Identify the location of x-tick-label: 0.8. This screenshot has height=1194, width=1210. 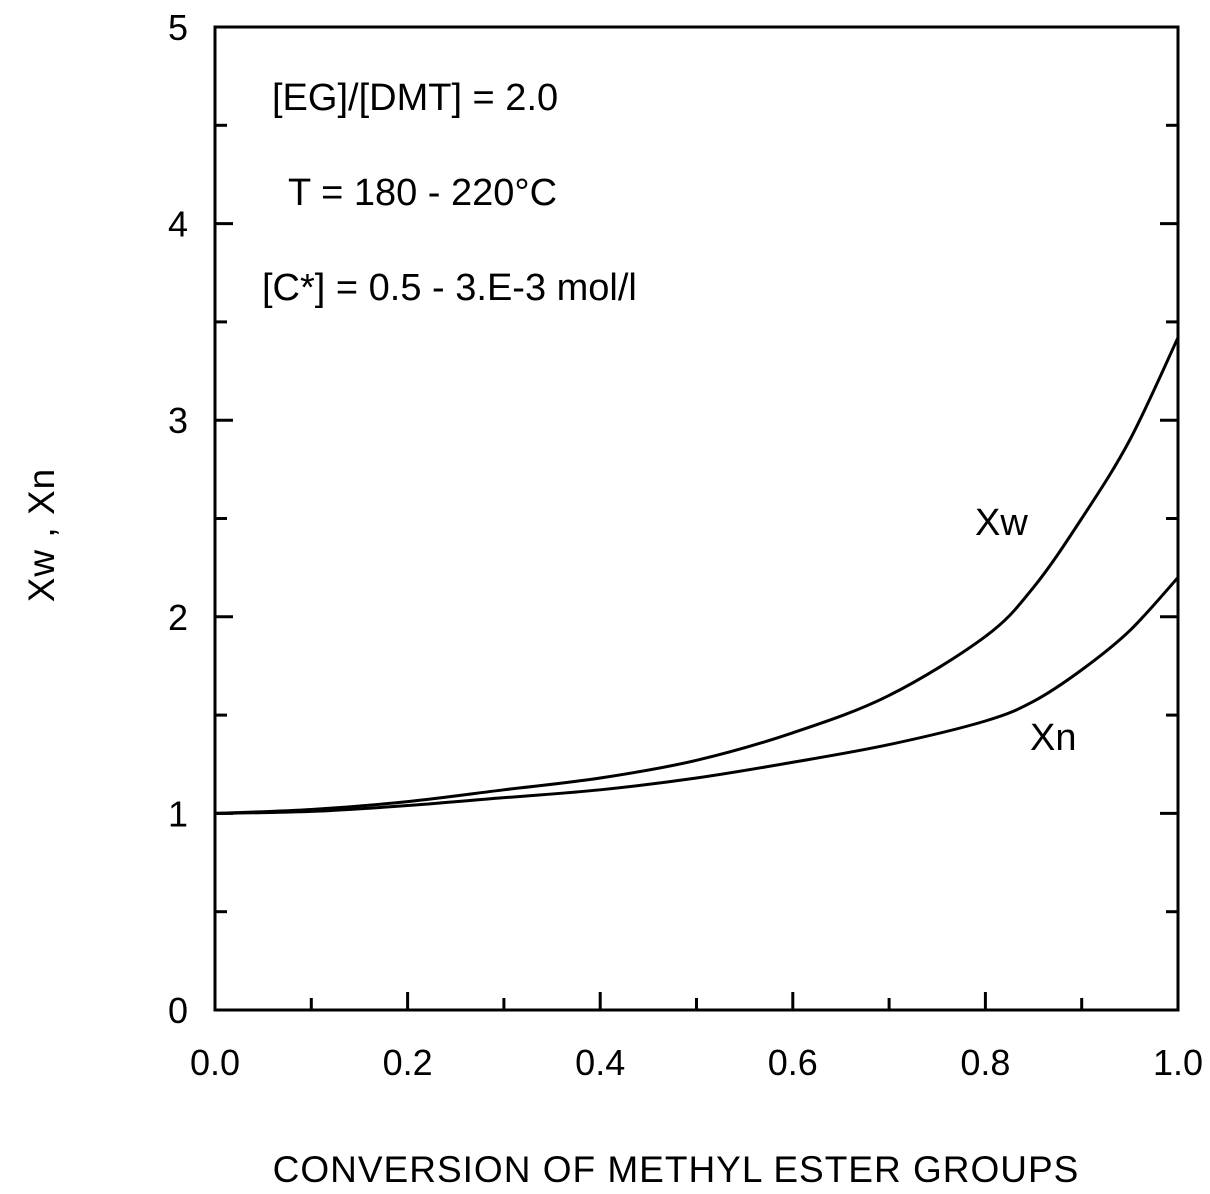
(985, 1062).